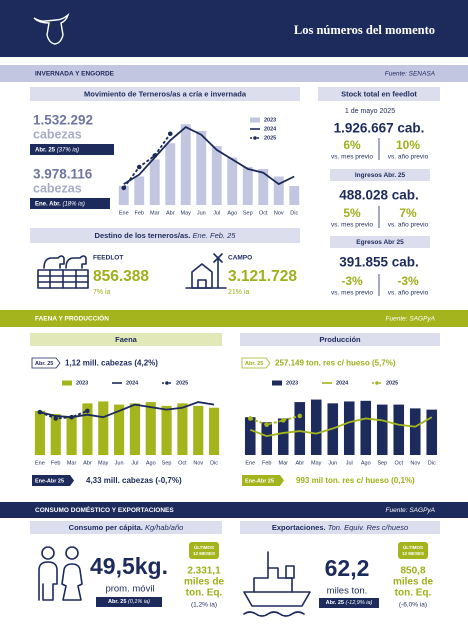 This screenshot has height=641, width=468. What do you see at coordinates (63, 174) in the screenshot?
I see `stat-value: 3.978.116` at bounding box center [63, 174].